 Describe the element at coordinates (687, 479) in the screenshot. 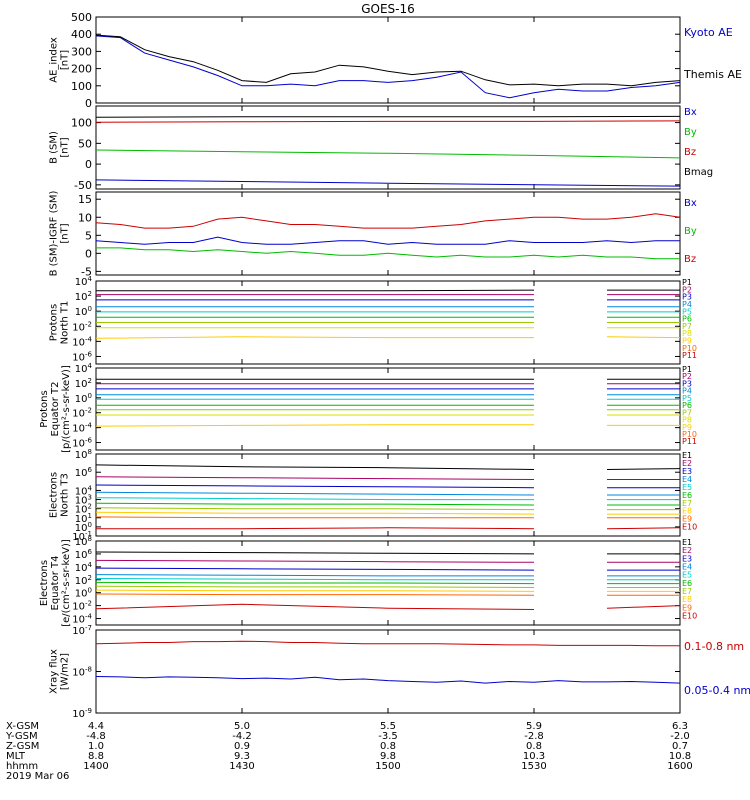

I see `legend-entry: E4` at that location.